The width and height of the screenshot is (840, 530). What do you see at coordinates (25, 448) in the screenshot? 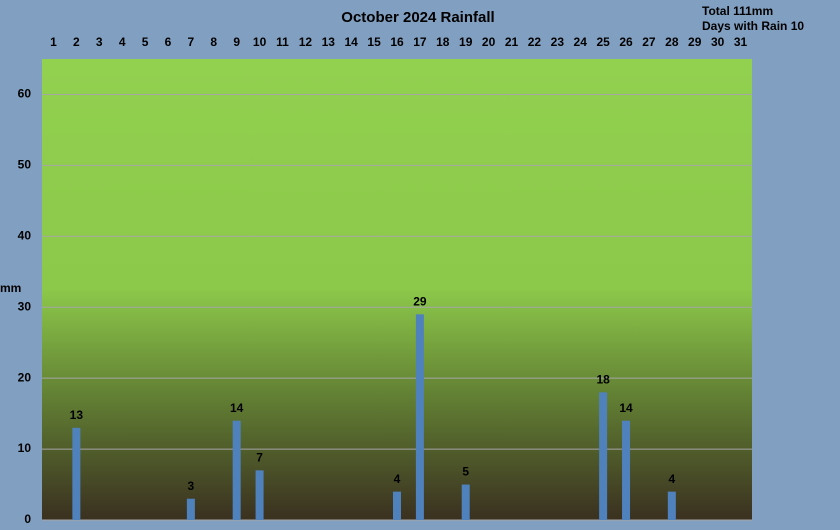
I see `y-tick-label: 10` at bounding box center [25, 448].